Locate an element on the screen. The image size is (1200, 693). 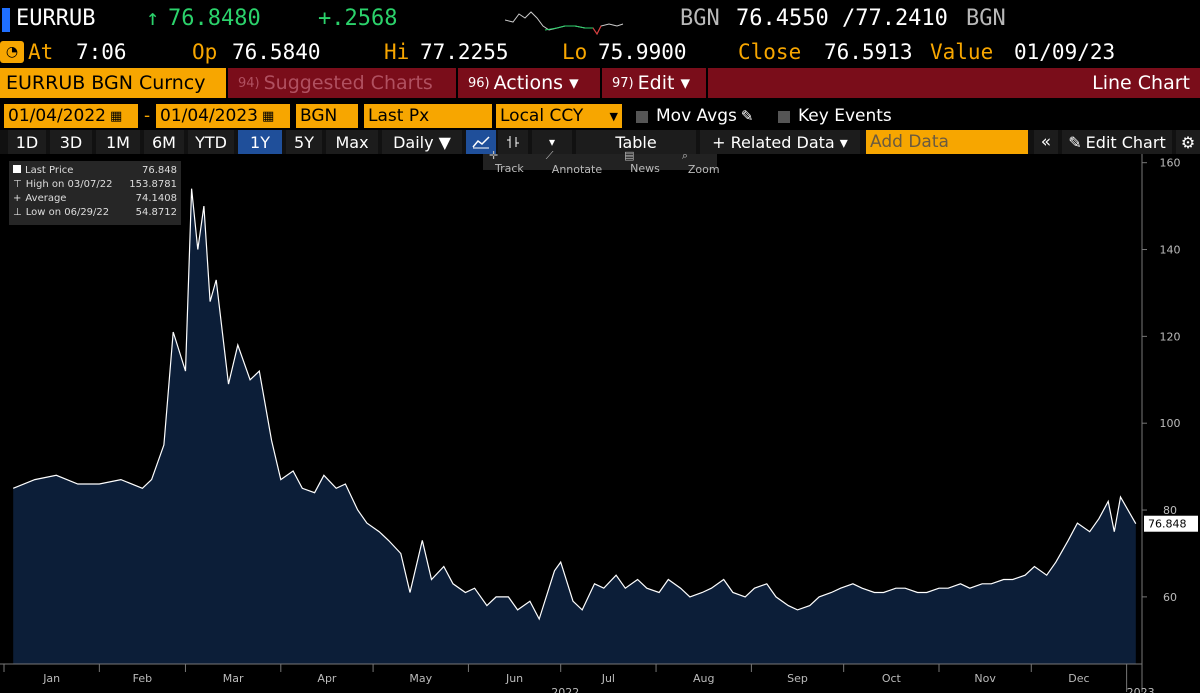
y-tick-label: 120 is located at coordinates (1170, 336).